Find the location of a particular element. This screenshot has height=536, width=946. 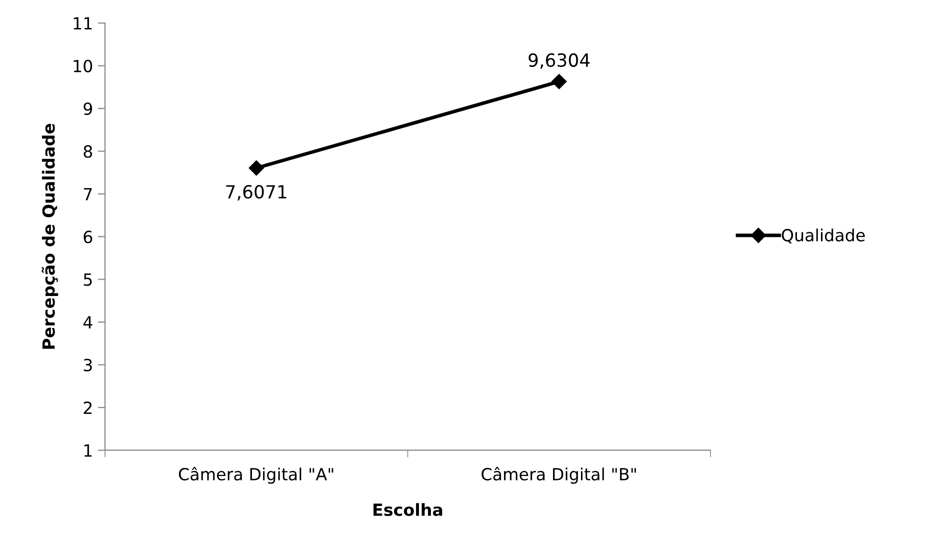

data-label: 7,6071 is located at coordinates (256, 192).